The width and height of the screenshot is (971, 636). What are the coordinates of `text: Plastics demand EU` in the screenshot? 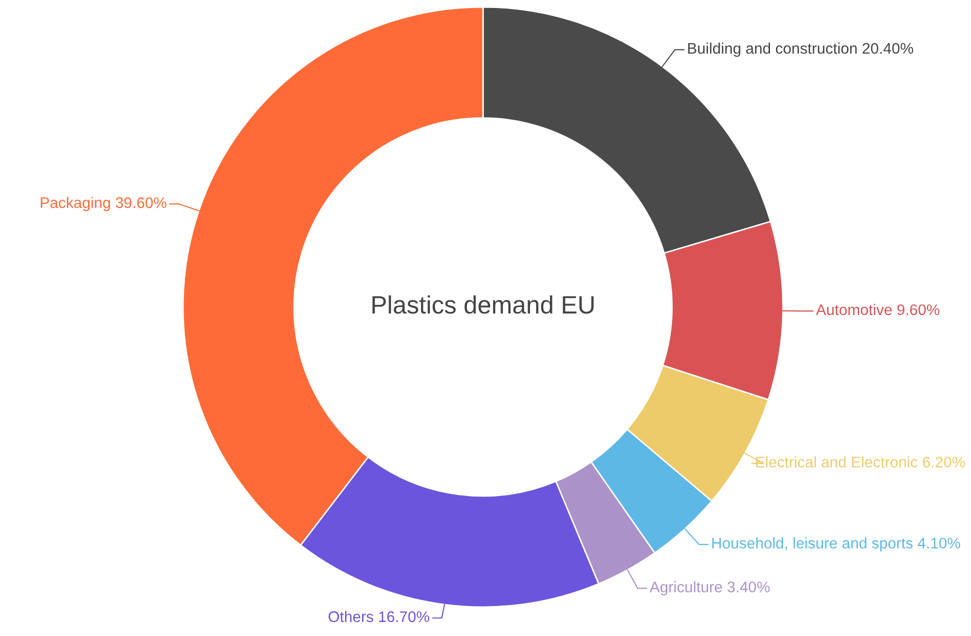 It's located at (483, 304).